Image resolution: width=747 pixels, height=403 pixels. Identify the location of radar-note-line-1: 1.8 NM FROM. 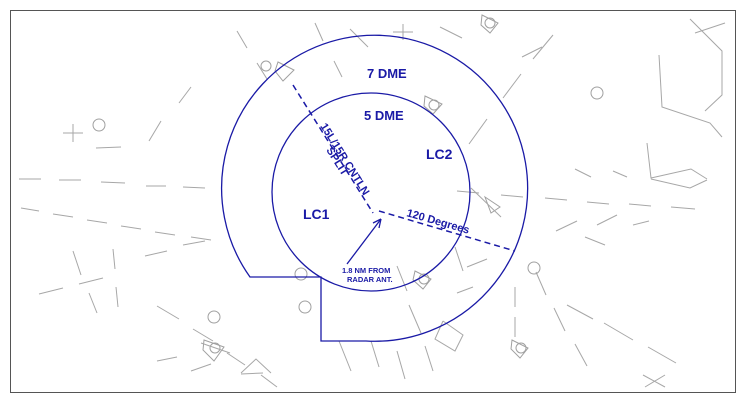
(366, 270).